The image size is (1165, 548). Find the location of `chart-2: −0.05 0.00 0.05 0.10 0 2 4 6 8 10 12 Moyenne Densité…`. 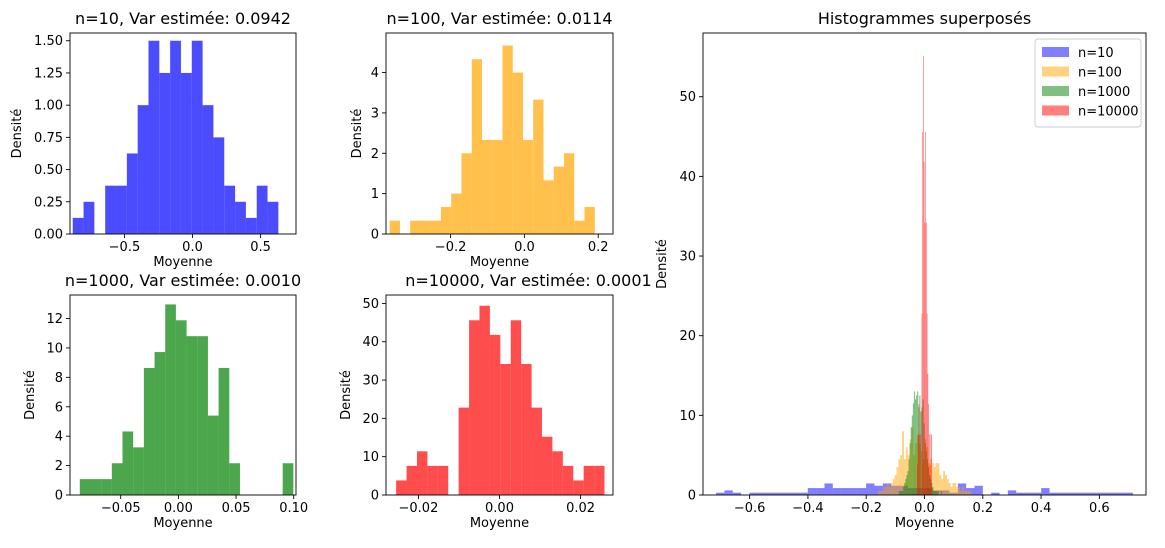

chart-2: −0.05 0.00 0.05 0.10 0 2 4 6 8 10 12 Moyenne Densité… is located at coordinates (165, 401).